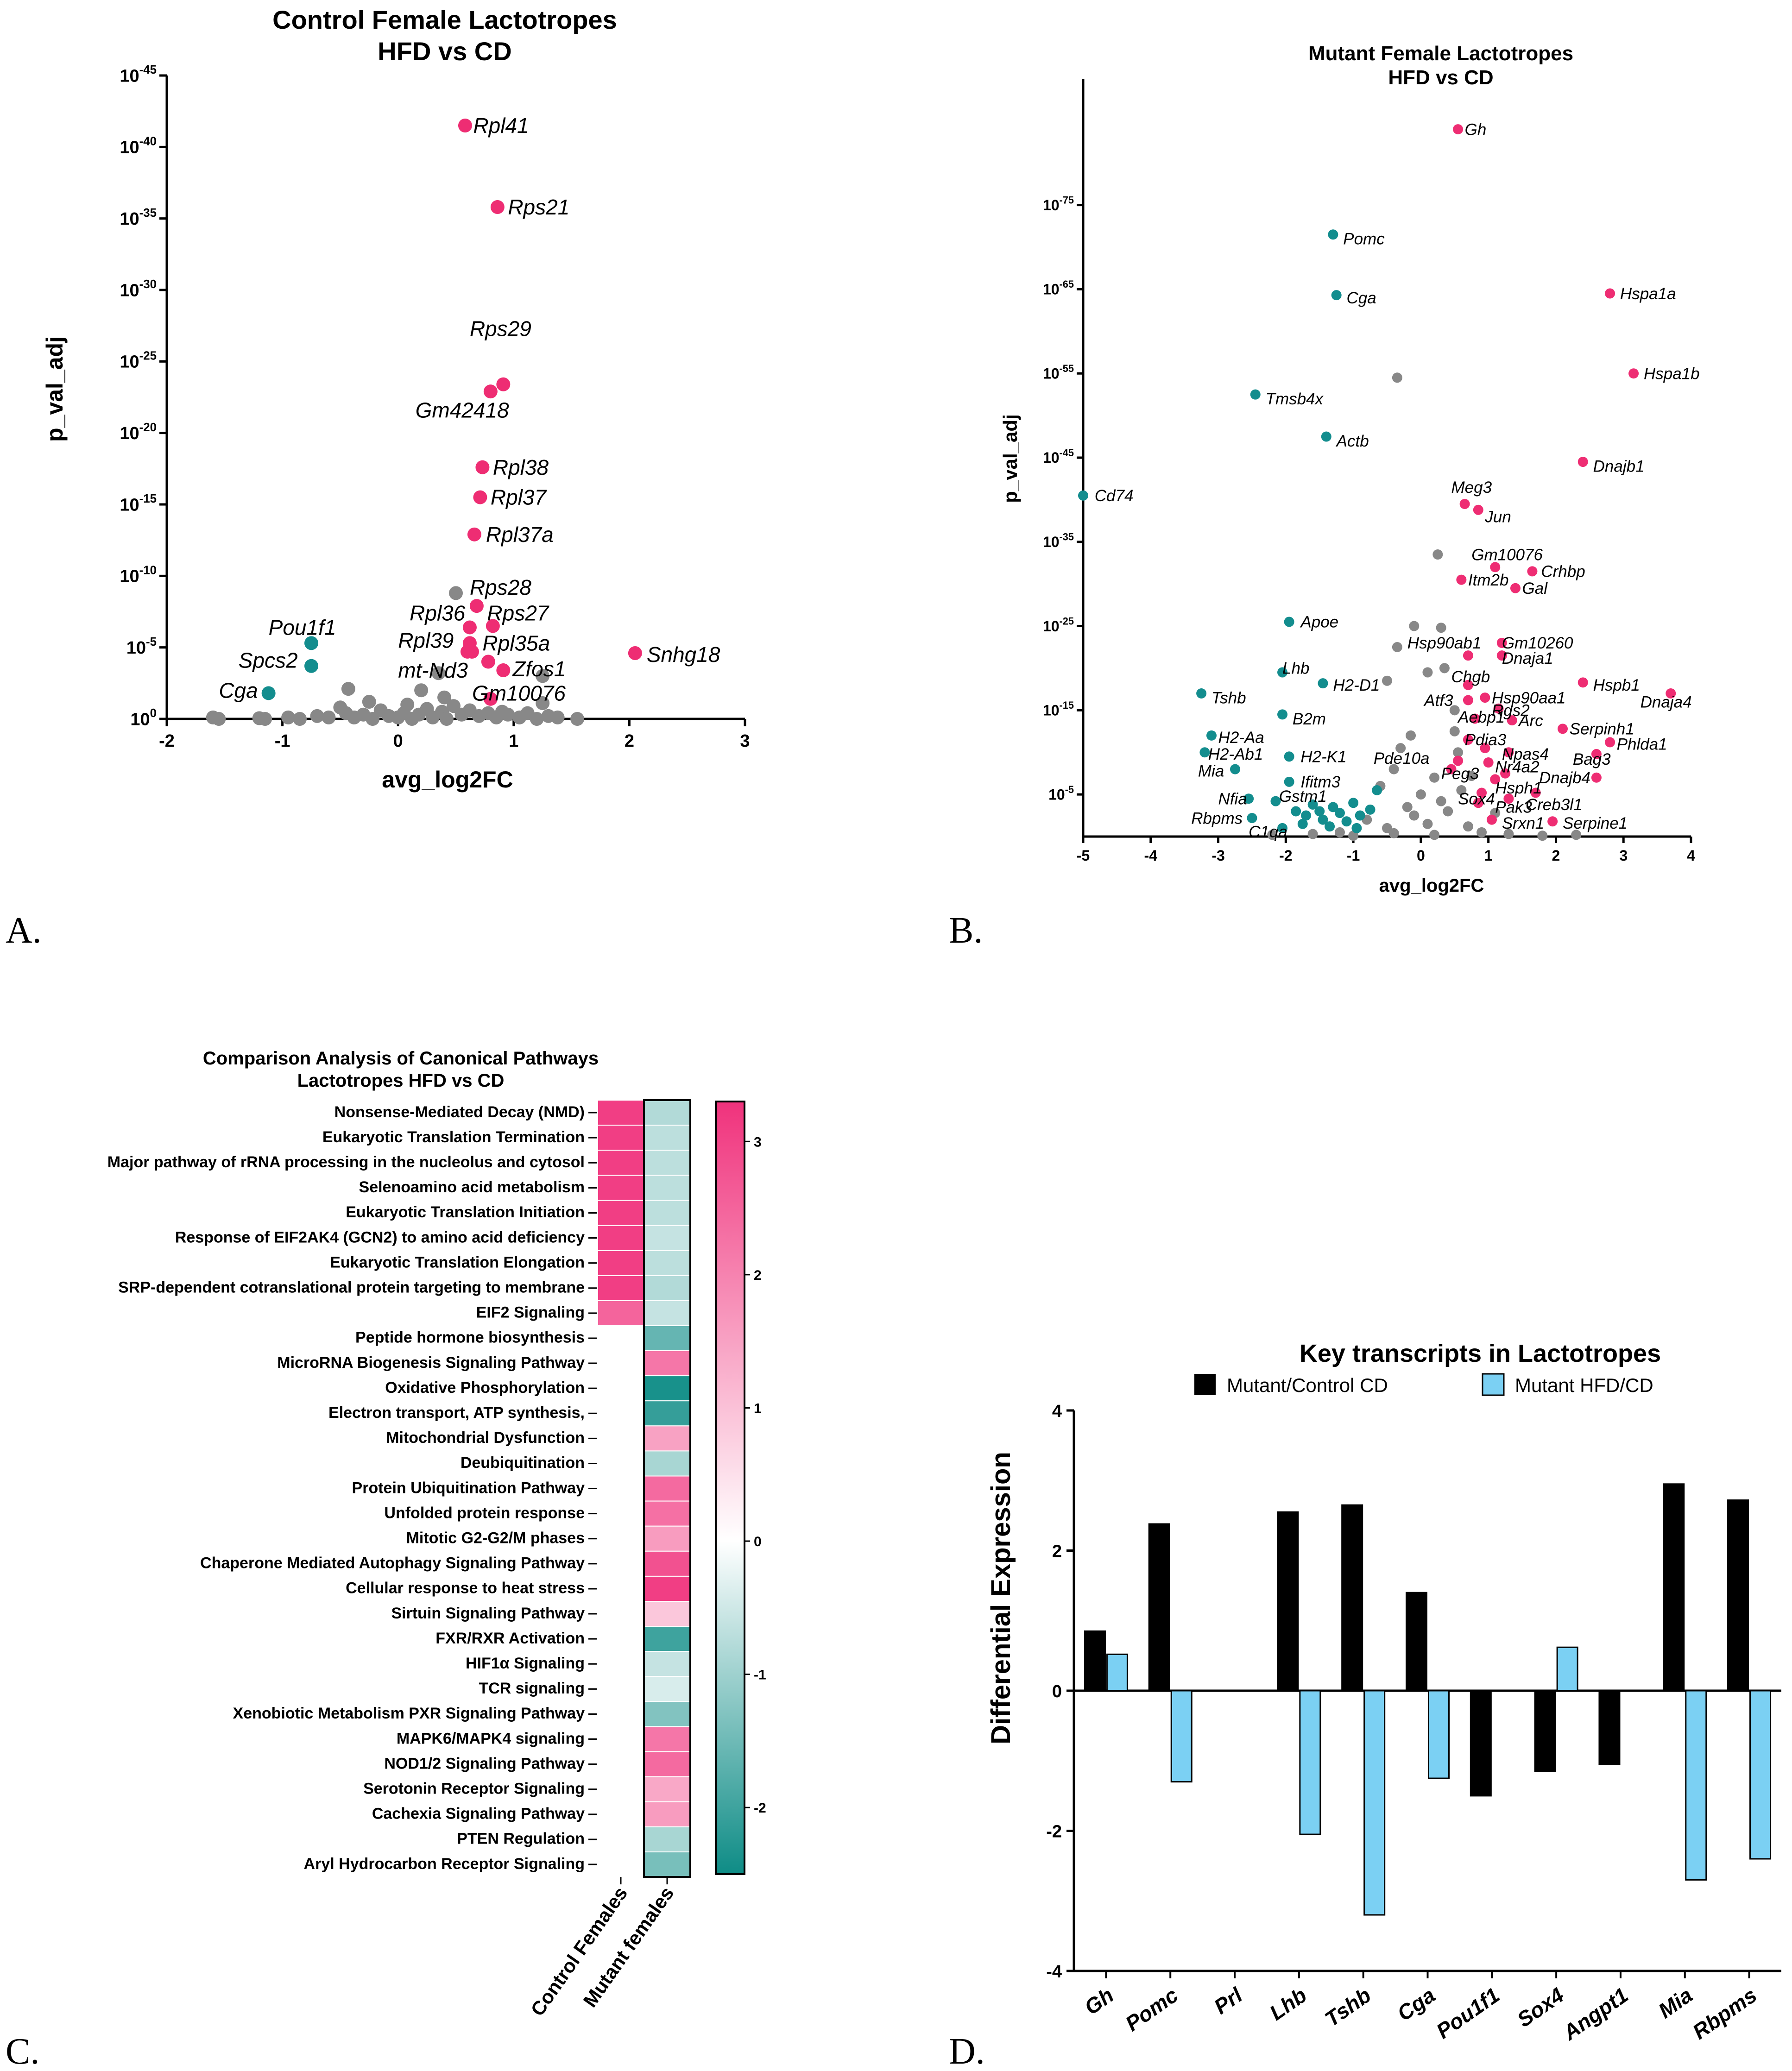 This screenshot has height=2071, width=1792. I want to click on b-point-tshb, so click(1201, 693).